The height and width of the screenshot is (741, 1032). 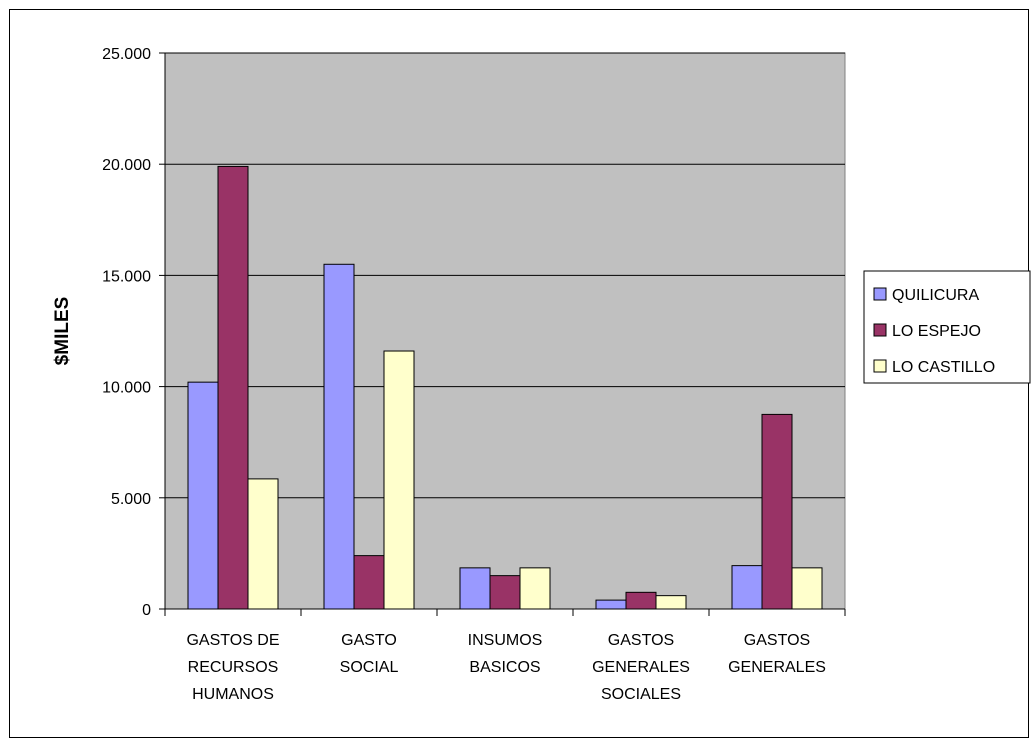 I want to click on y-tick-label: 10.000, so click(x=126, y=388).